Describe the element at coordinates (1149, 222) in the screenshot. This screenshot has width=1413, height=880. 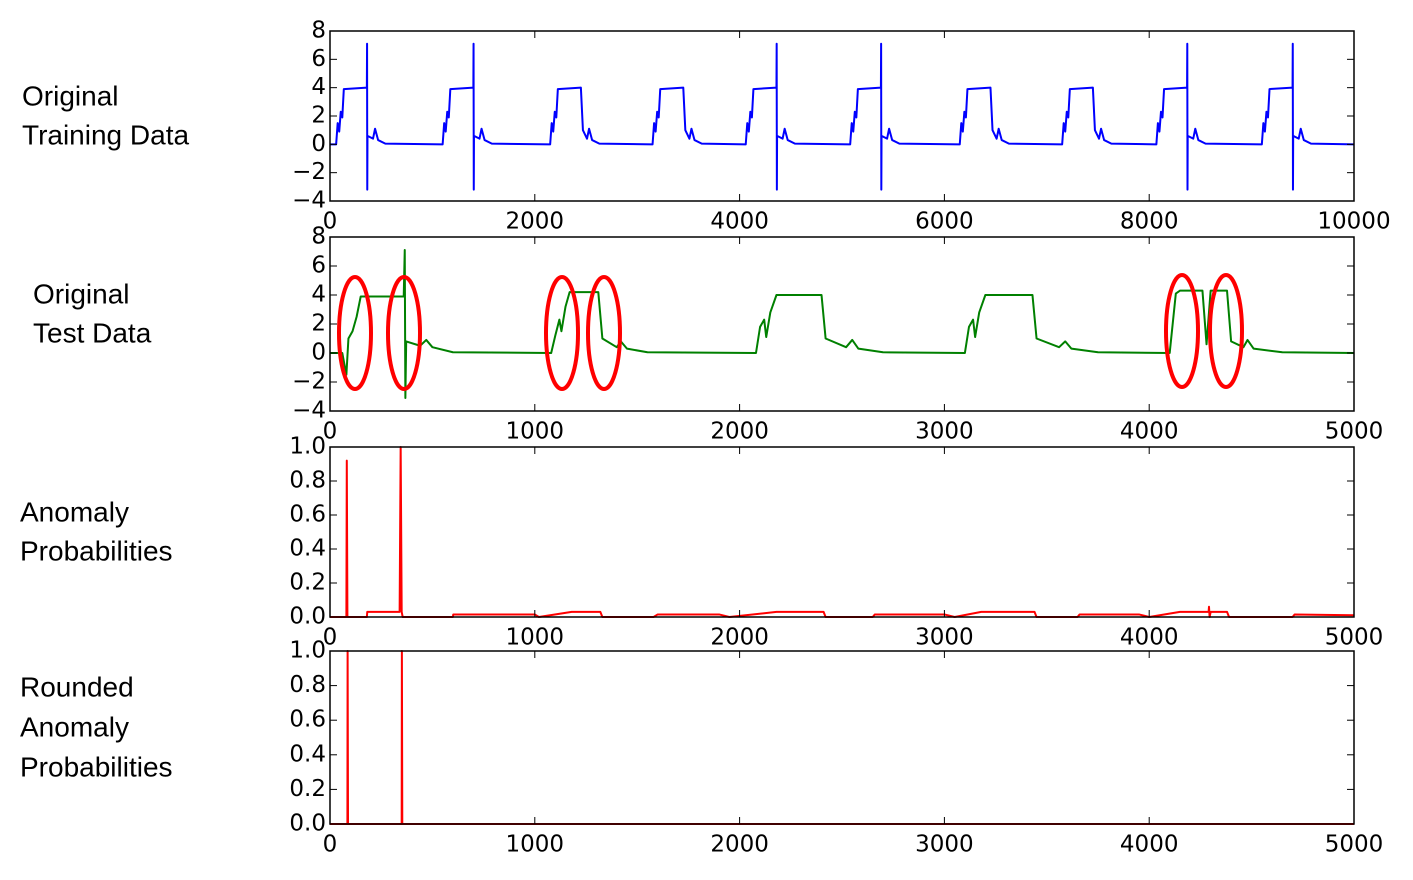
I see `x-tick-label: 8000` at that location.